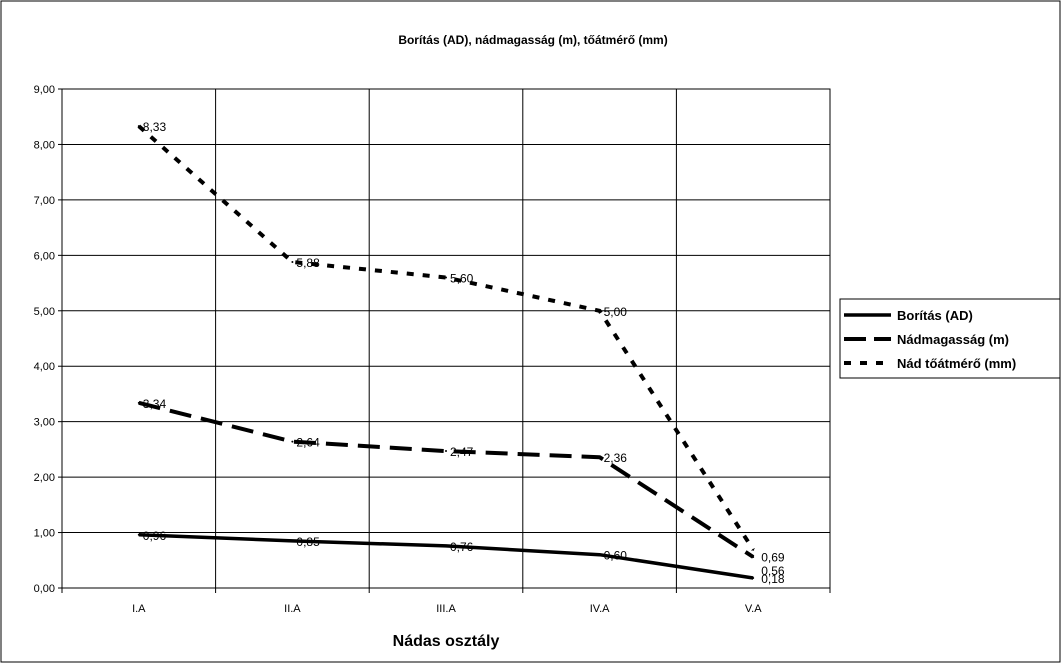  What do you see at coordinates (956, 363) in the screenshot?
I see `legend-label: Nád tőátmérő (mm)` at bounding box center [956, 363].